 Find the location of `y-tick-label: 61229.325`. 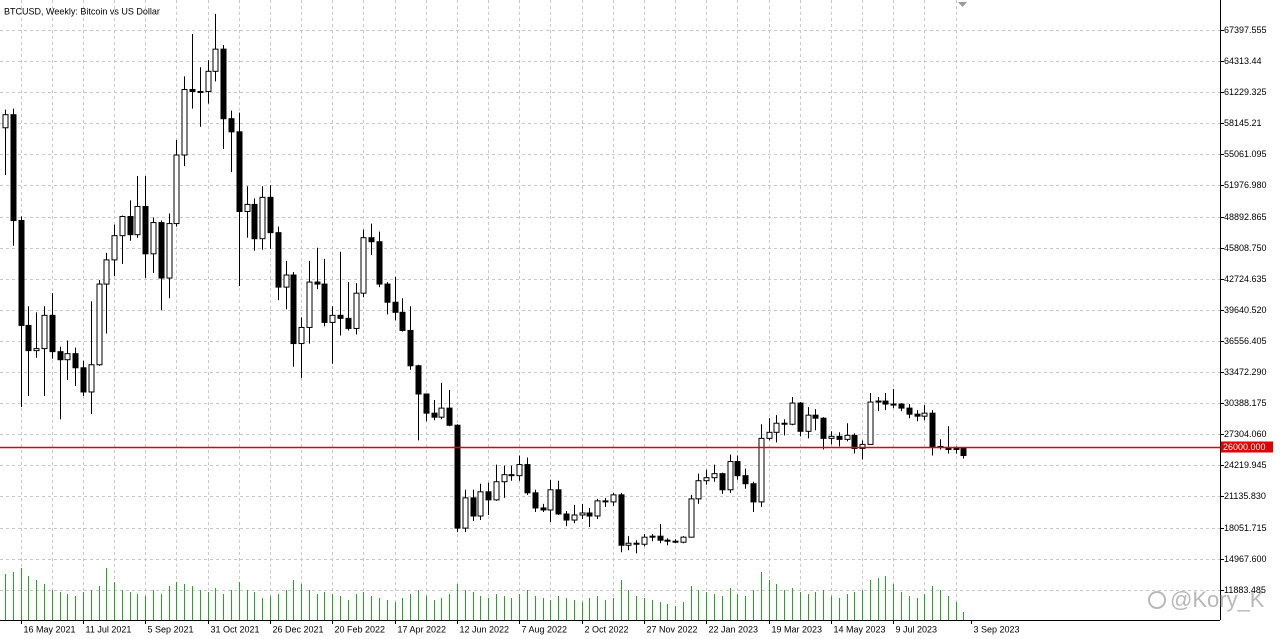

y-tick-label: 61229.325 is located at coordinates (1245, 92).